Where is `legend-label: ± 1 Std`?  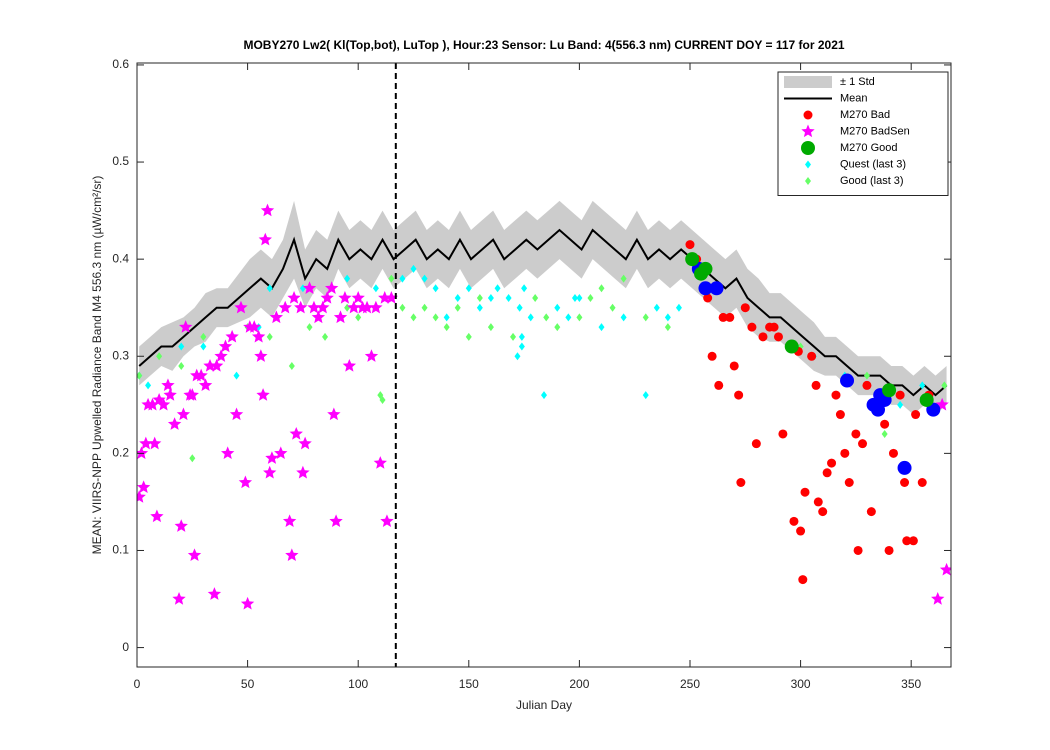
legend-label: ± 1 Std is located at coordinates (857, 82).